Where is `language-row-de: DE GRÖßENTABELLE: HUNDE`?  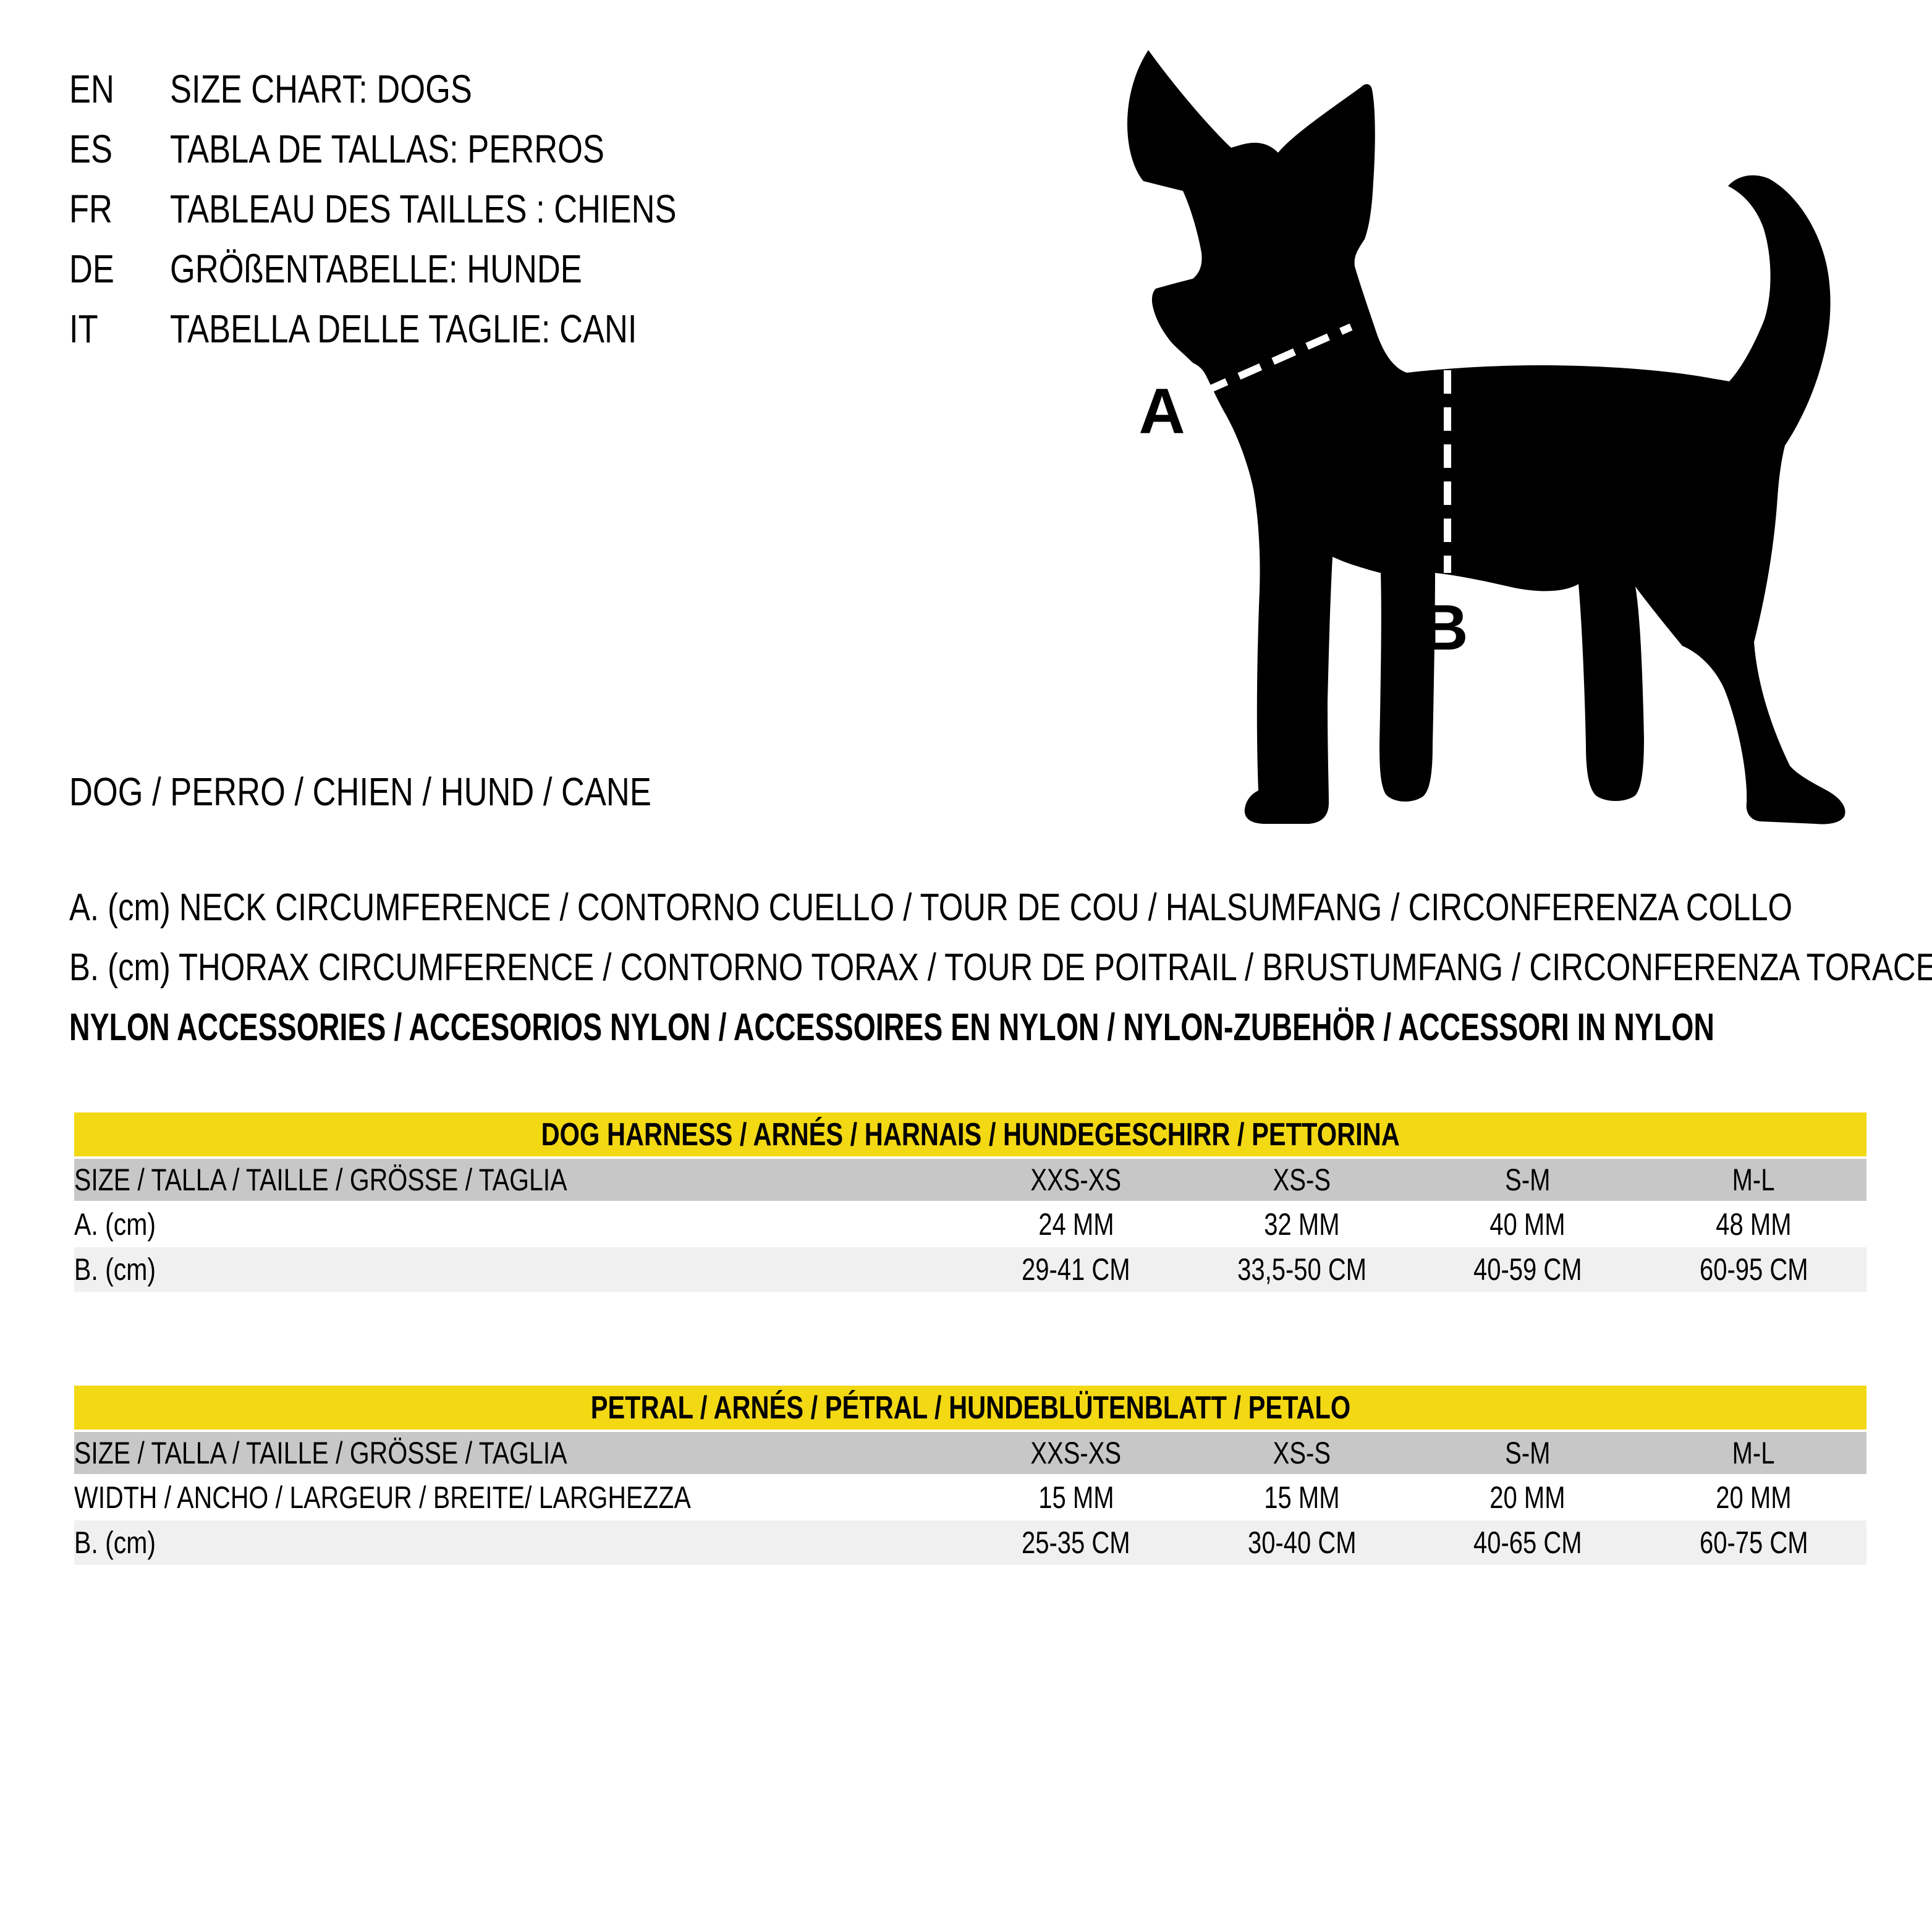
language-row-de: DE GRÖßENTABELLE: HUNDE is located at coordinates (428, 269).